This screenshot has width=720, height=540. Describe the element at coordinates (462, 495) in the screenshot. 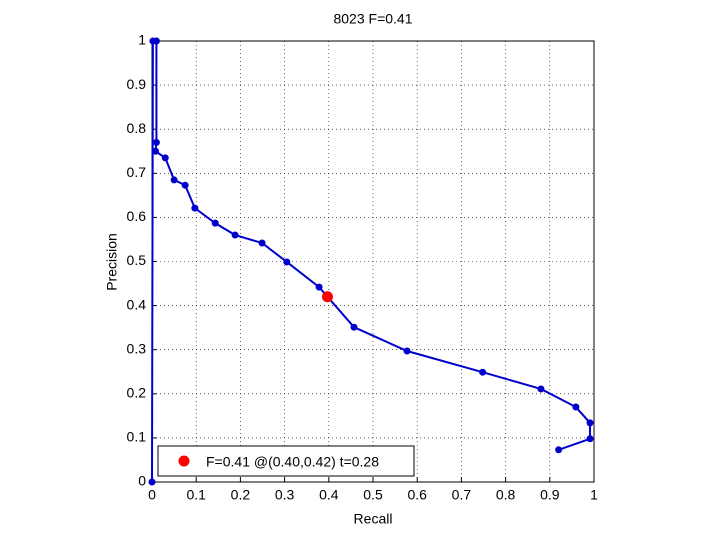

I see `x-tick-label: 0.7` at that location.